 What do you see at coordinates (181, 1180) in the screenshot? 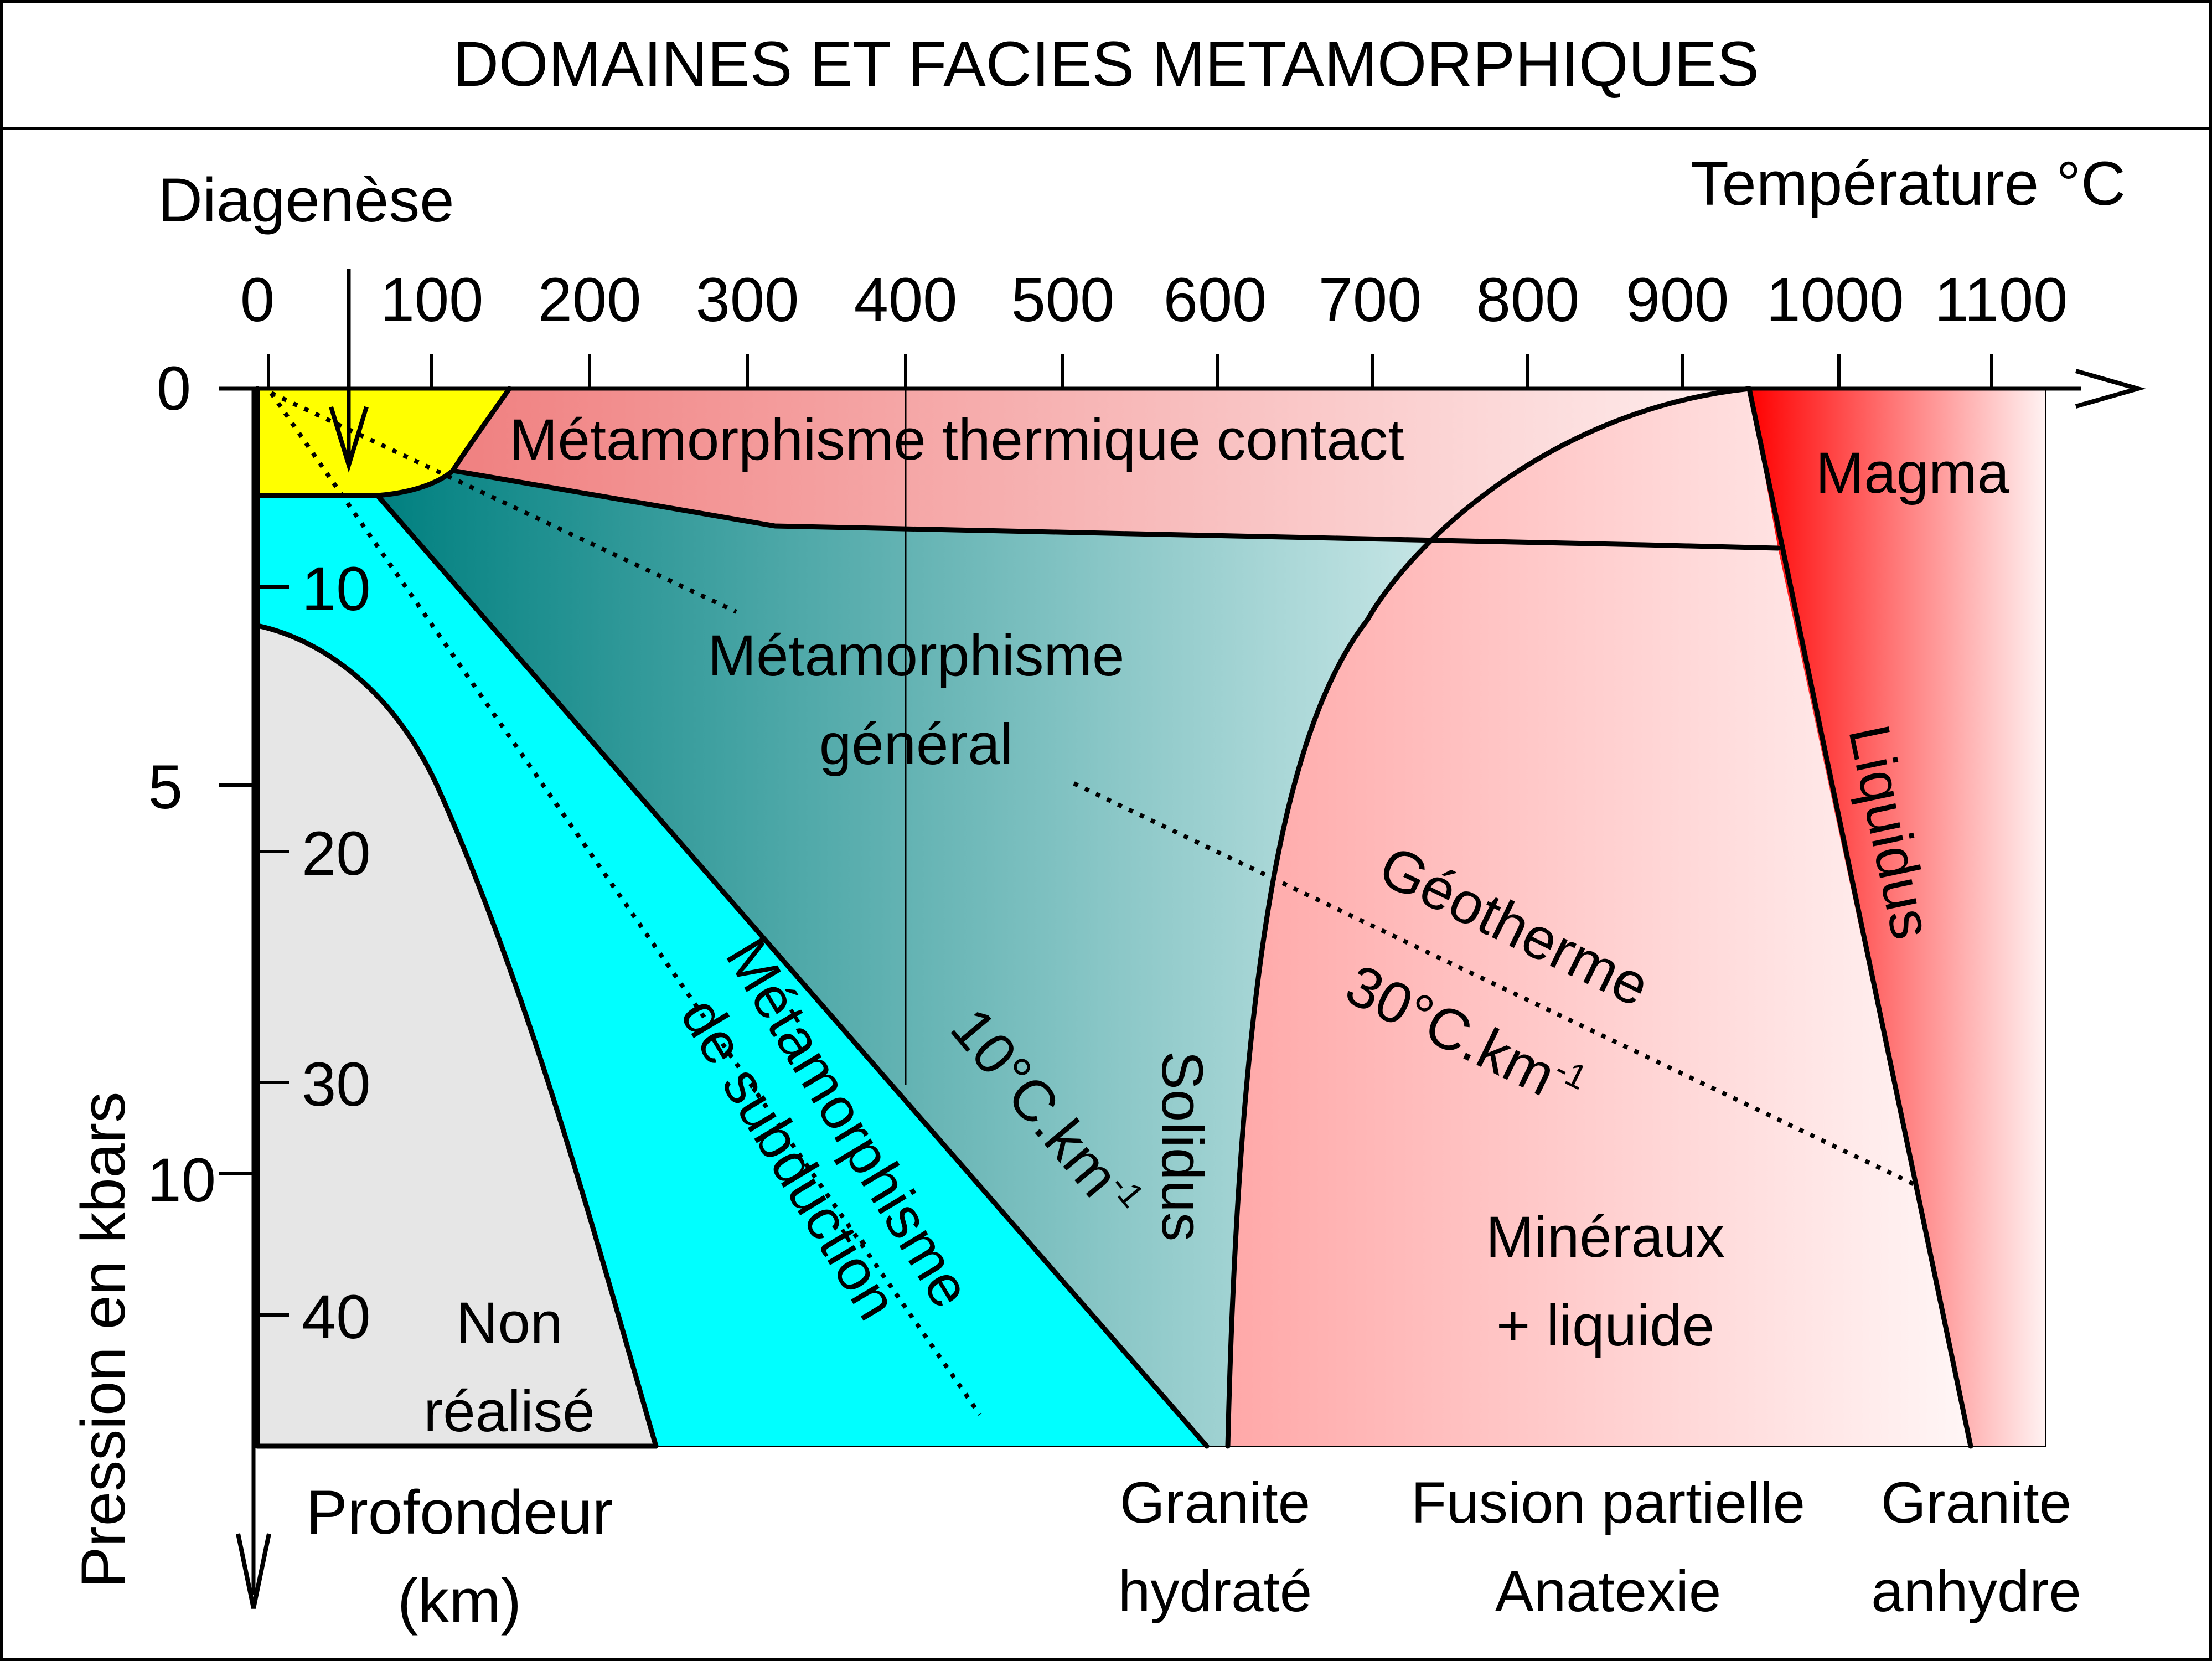
I see `pressure-tick-label: 10` at bounding box center [181, 1180].